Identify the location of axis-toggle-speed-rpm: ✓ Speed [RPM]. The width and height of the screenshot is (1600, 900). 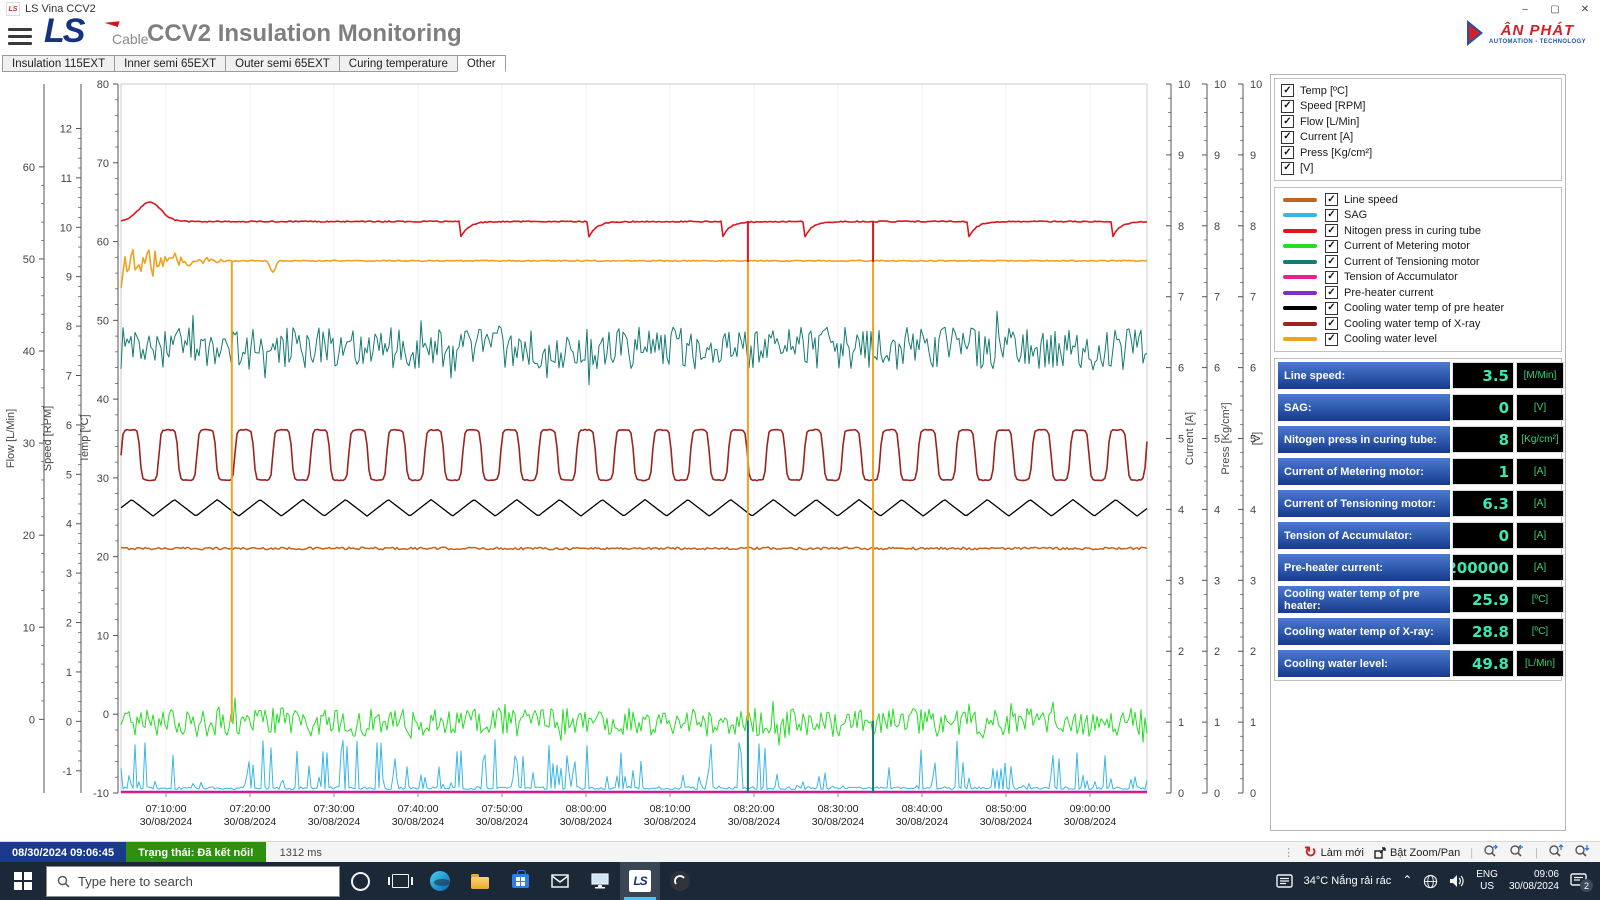
(1418, 107).